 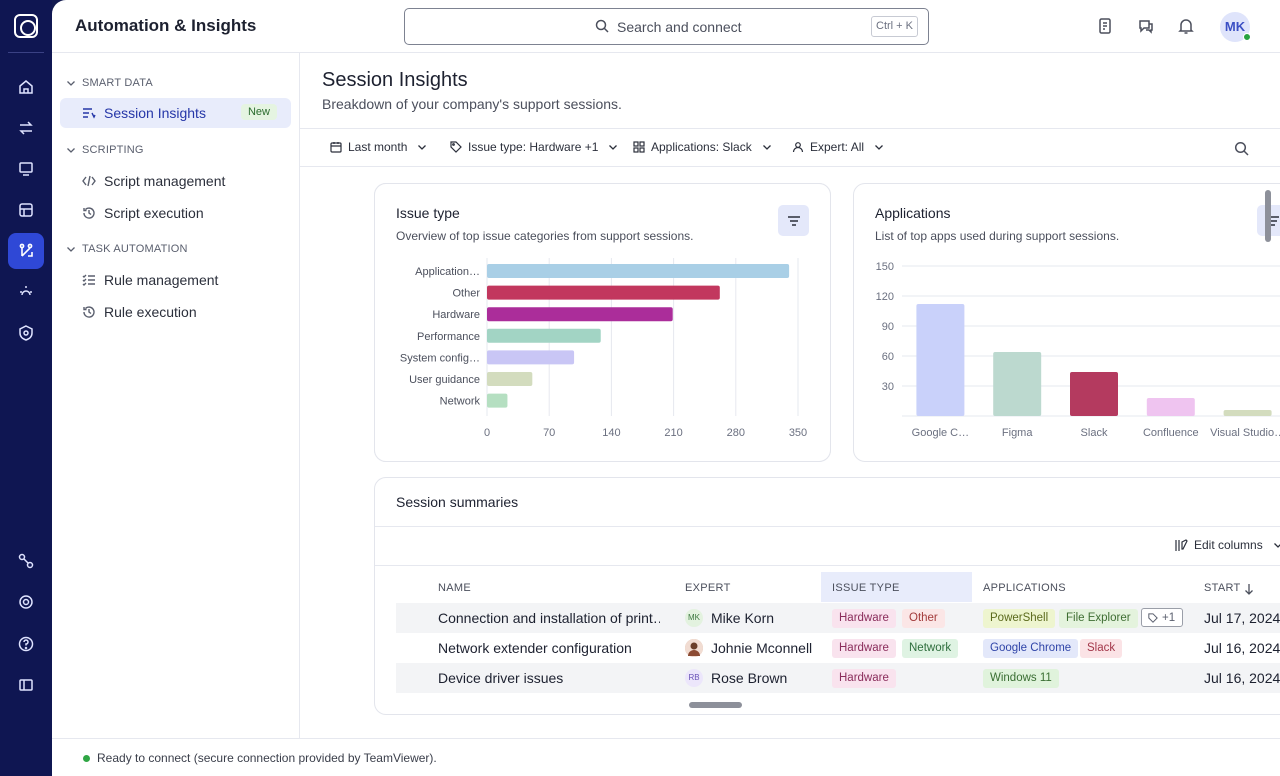 What do you see at coordinates (1162, 617) in the screenshot?
I see `more-apps-tag: +1` at bounding box center [1162, 617].